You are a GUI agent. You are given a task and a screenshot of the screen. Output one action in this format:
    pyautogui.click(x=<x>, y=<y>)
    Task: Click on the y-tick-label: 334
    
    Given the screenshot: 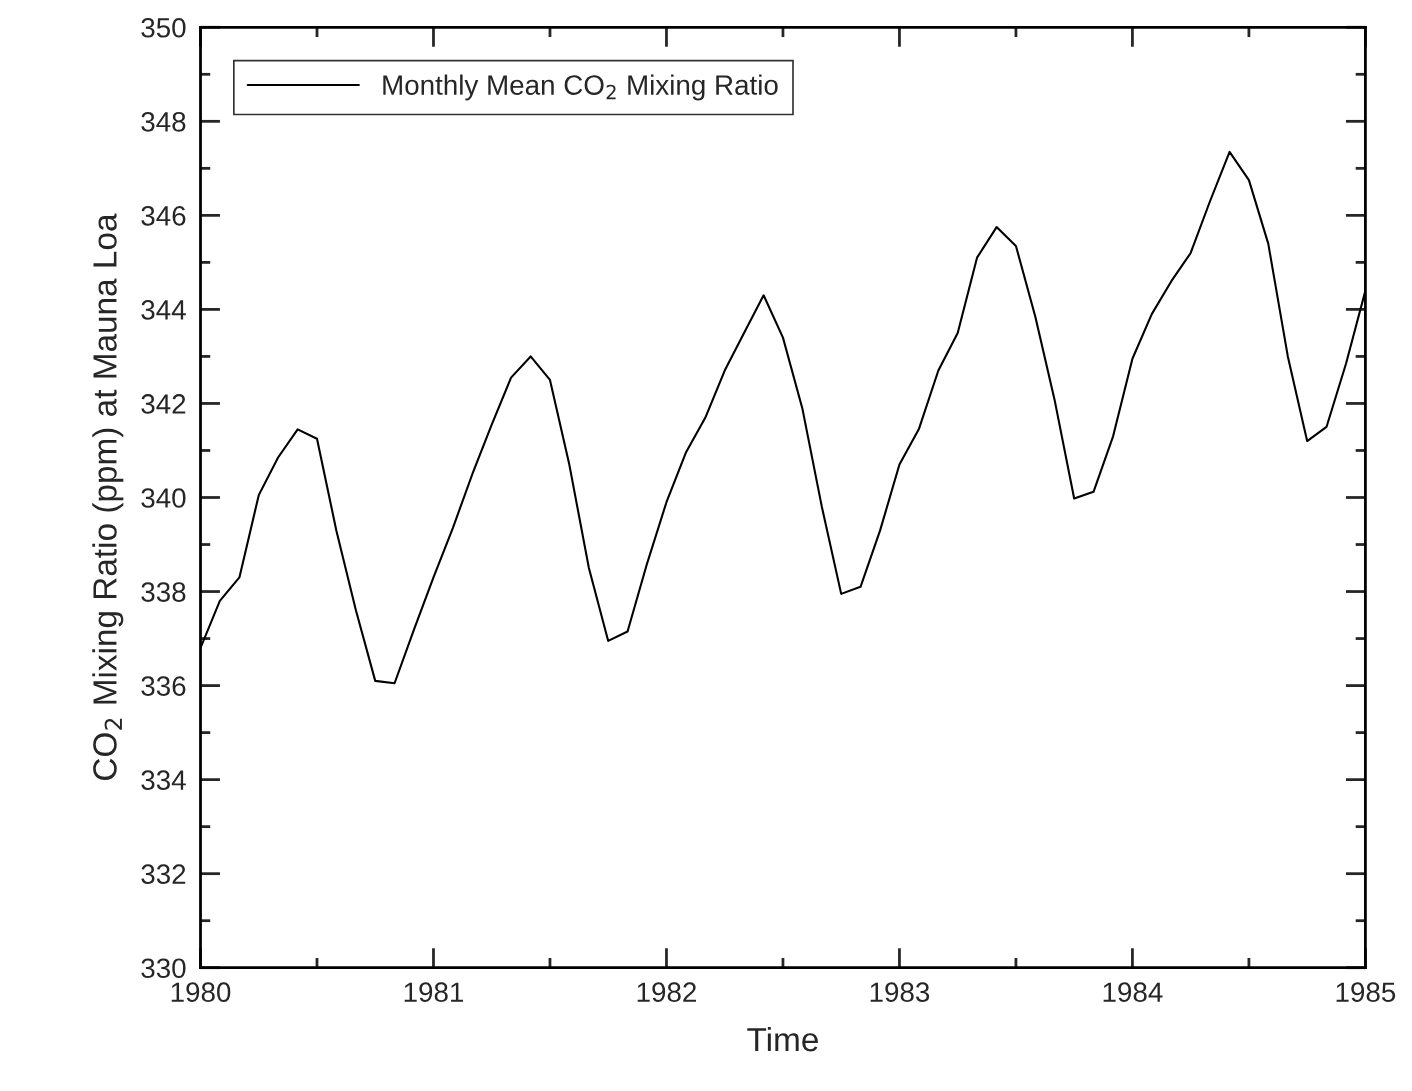 What is the action you would take?
    pyautogui.click(x=163, y=780)
    